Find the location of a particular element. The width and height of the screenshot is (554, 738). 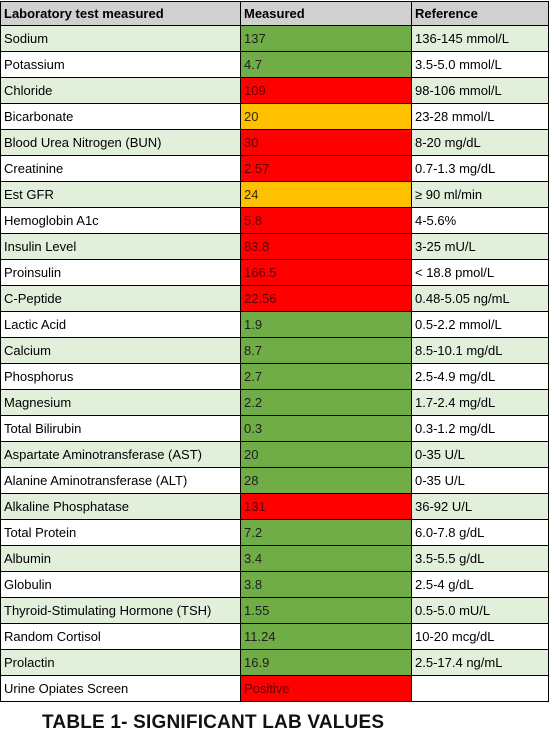

measured-value-cell: 7.2 is located at coordinates (326, 532).